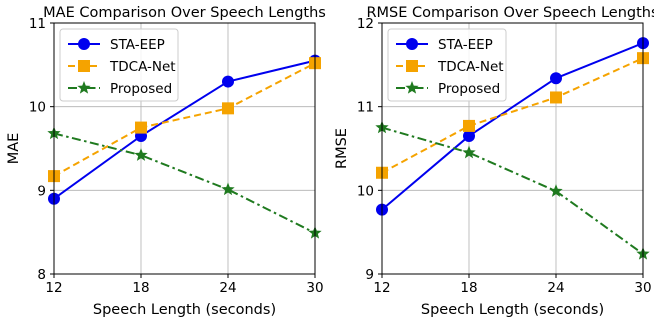 Image resolution: width=654 pixels, height=324 pixels. Describe the element at coordinates (510, 13) in the screenshot. I see `chart-title: RMSE Comparison Over Speech Lengths` at that location.